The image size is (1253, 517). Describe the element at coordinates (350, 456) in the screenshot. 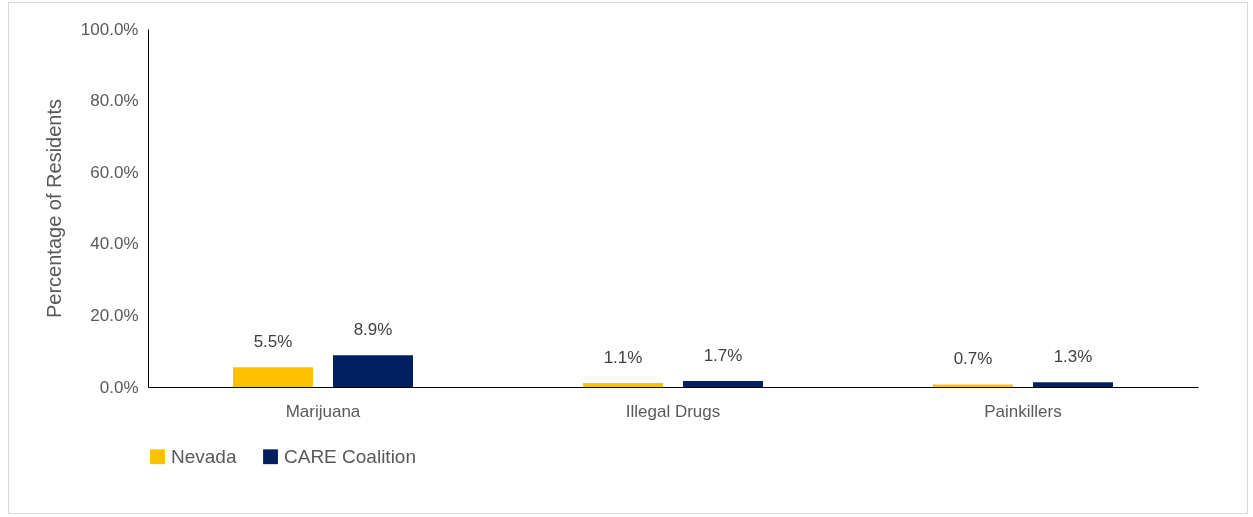

I see `legend-label: CARE Coalition` at that location.